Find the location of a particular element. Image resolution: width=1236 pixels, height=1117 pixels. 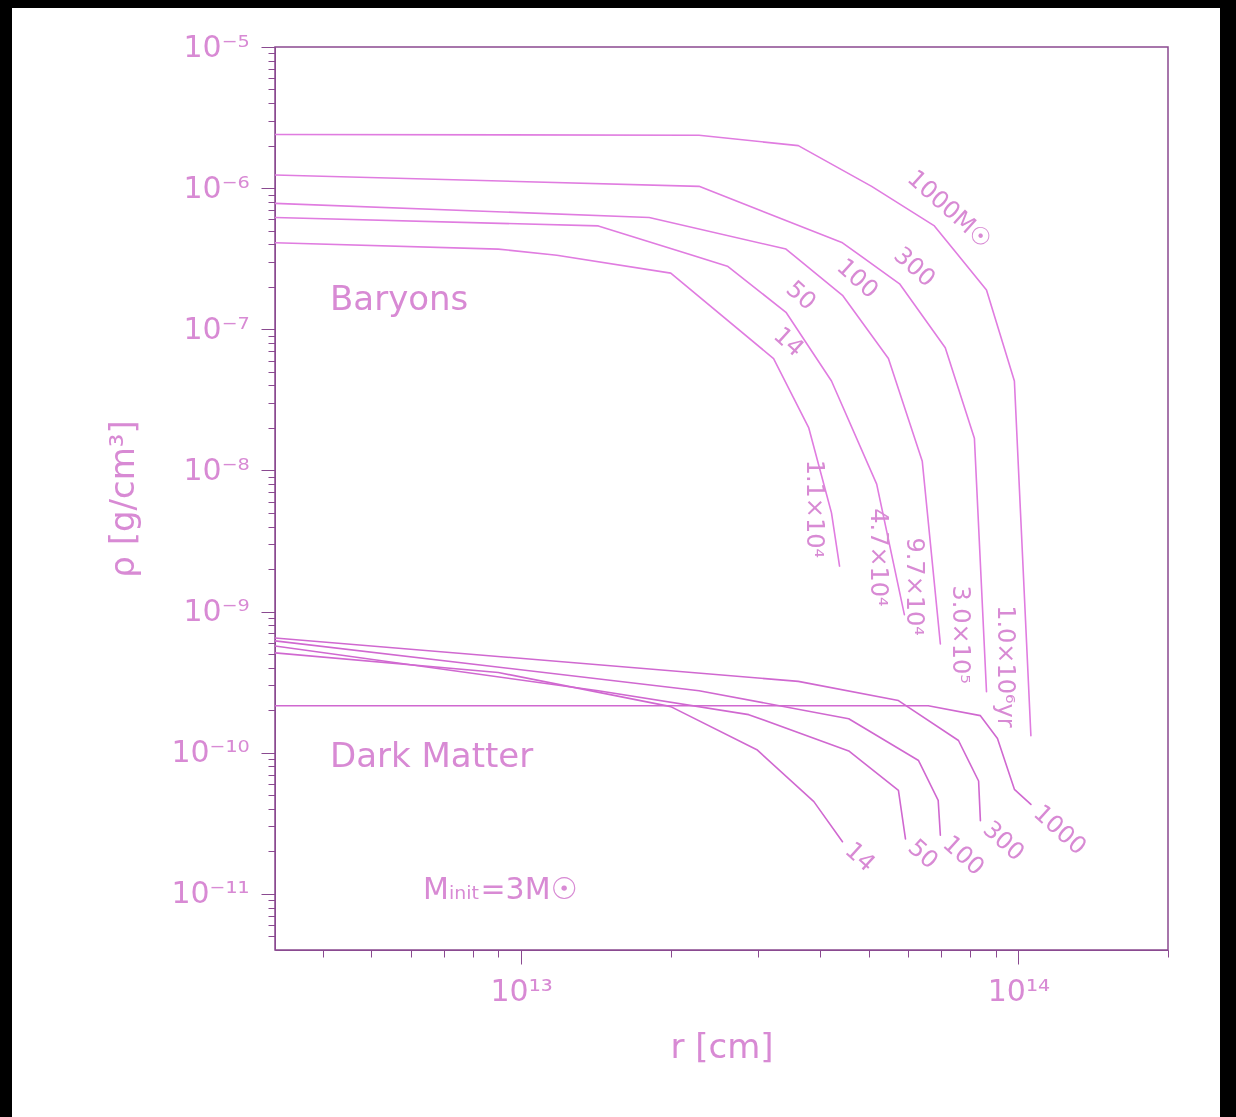

annotation: Baryons is located at coordinates (399, 298).